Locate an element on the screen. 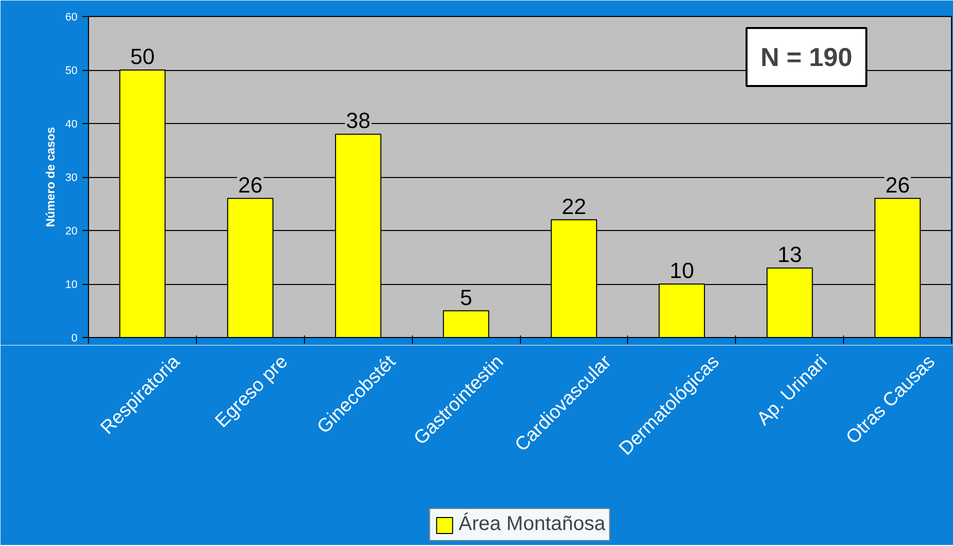  bar is located at coordinates (466, 324).